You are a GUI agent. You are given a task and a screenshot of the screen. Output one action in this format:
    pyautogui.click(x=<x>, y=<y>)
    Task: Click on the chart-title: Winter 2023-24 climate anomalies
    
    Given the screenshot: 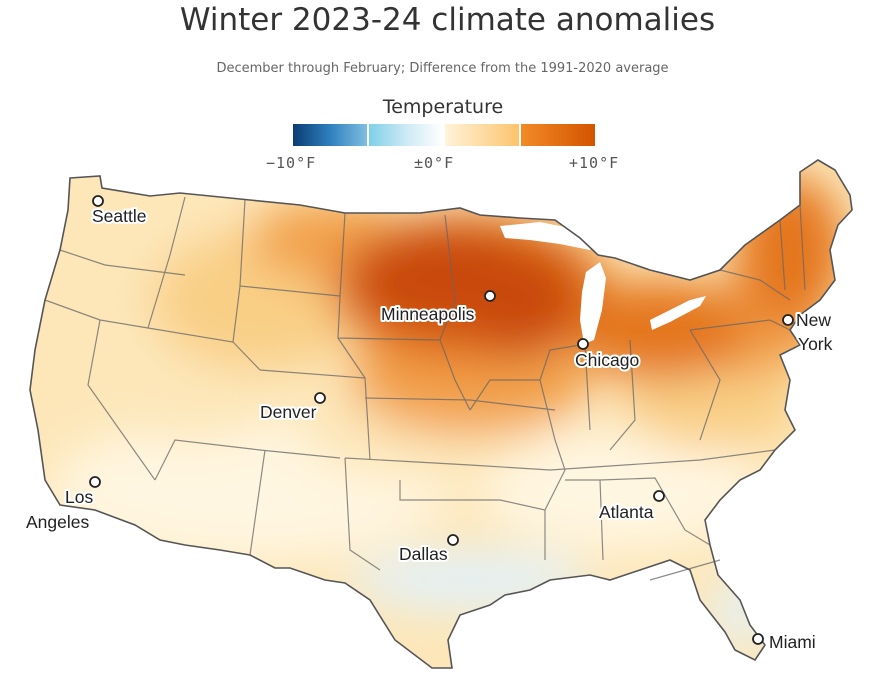 What is the action you would take?
    pyautogui.click(x=447, y=20)
    